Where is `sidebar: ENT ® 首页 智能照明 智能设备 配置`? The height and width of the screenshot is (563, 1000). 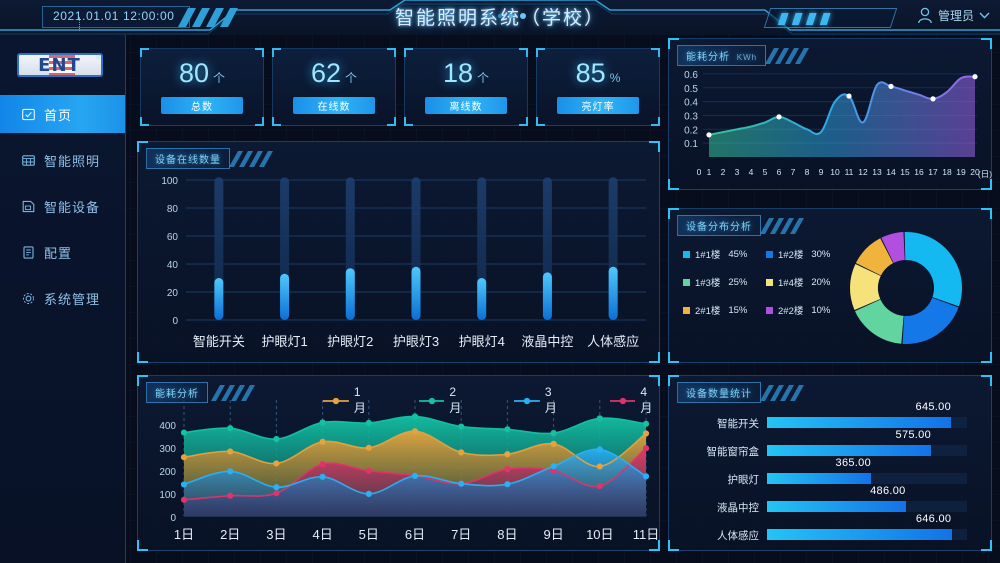
sidebar: ENT ® 首页 智能照明 智能设备 配置 is located at coordinates (63, 299).